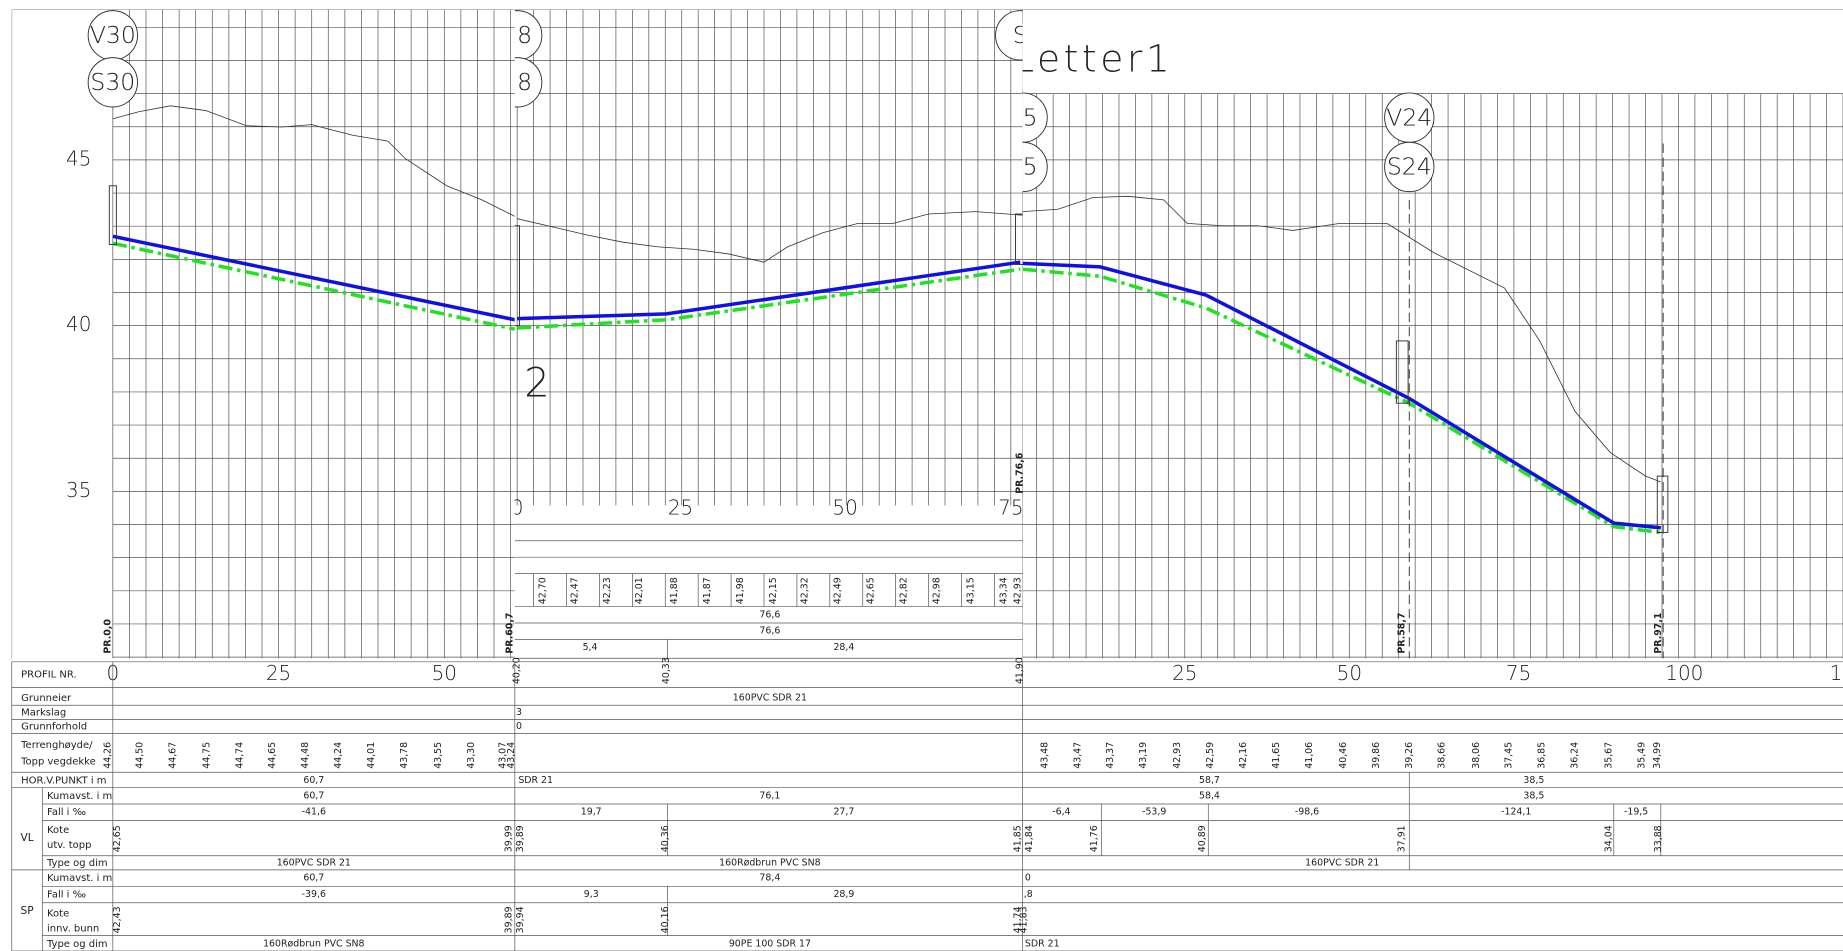  I want to click on sub-table-height: 41,87, so click(707, 590).